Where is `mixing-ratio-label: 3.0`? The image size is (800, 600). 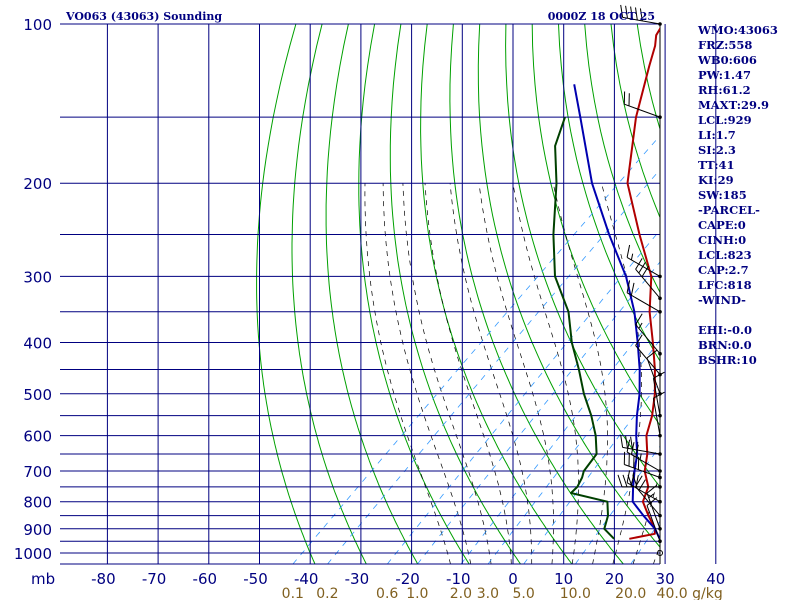
mixing-ratio-label: 3.0 is located at coordinates (488, 593).